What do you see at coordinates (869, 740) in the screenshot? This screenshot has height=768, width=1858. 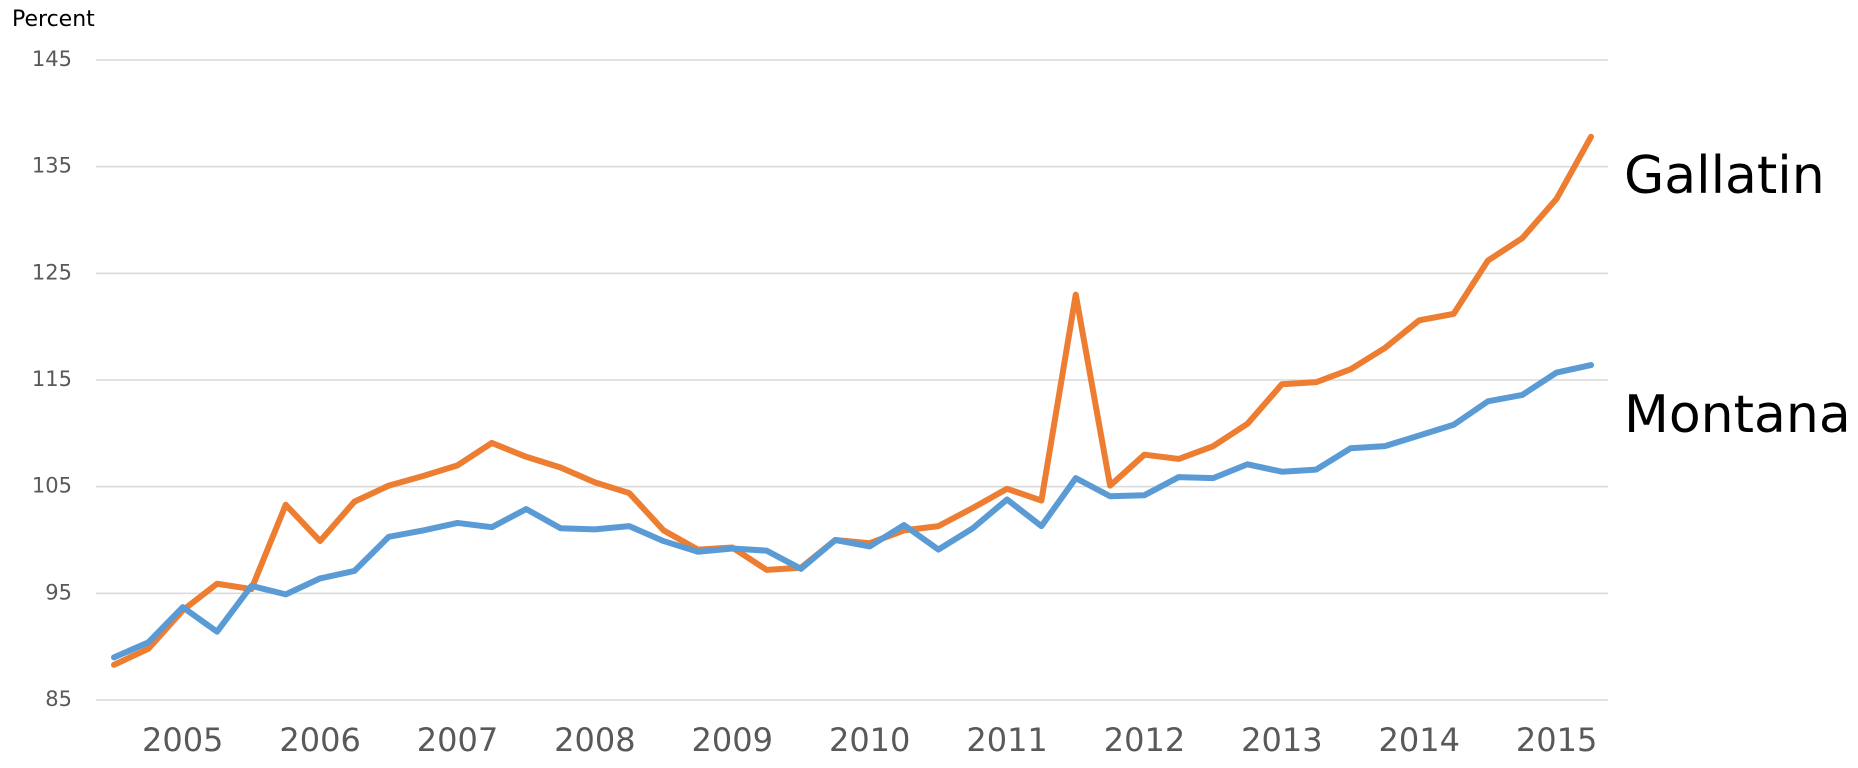 I see `x-tick-label: 2010` at bounding box center [869, 740].